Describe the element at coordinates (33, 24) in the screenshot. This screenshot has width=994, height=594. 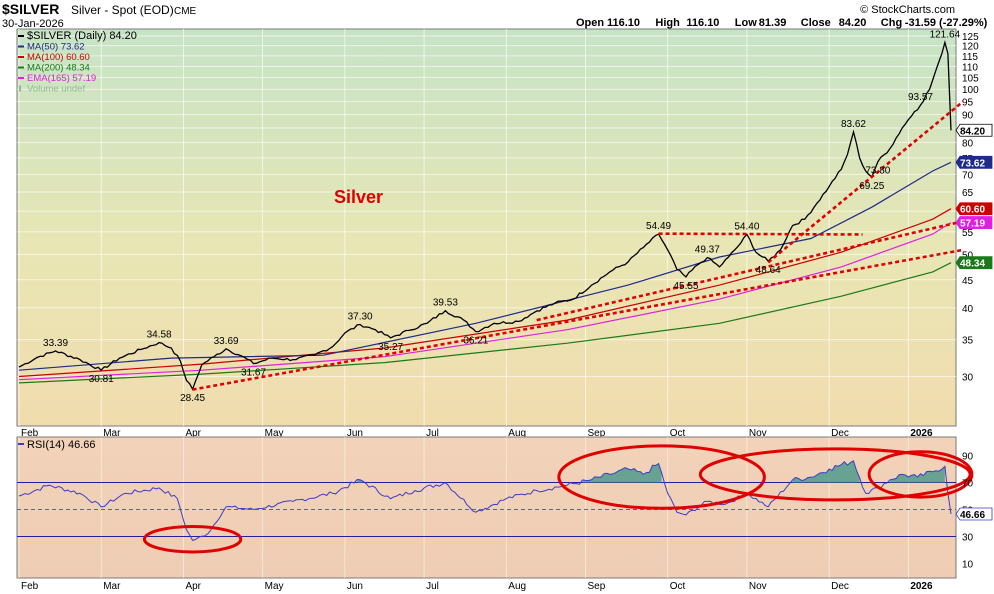
I see `chart-date: 30-Jan-2026` at that location.